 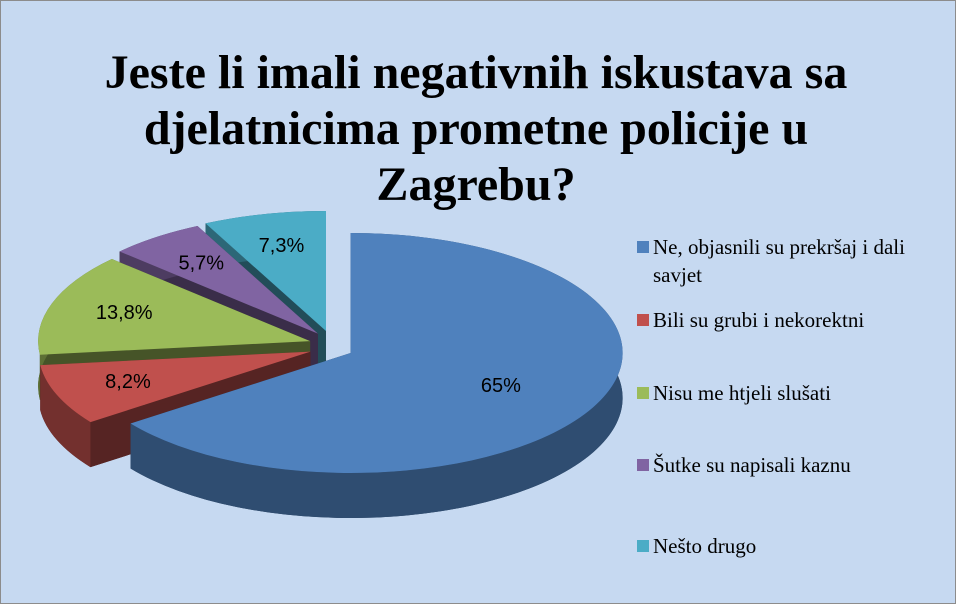 I want to click on legend-label: Nešto drugo, so click(x=705, y=546).